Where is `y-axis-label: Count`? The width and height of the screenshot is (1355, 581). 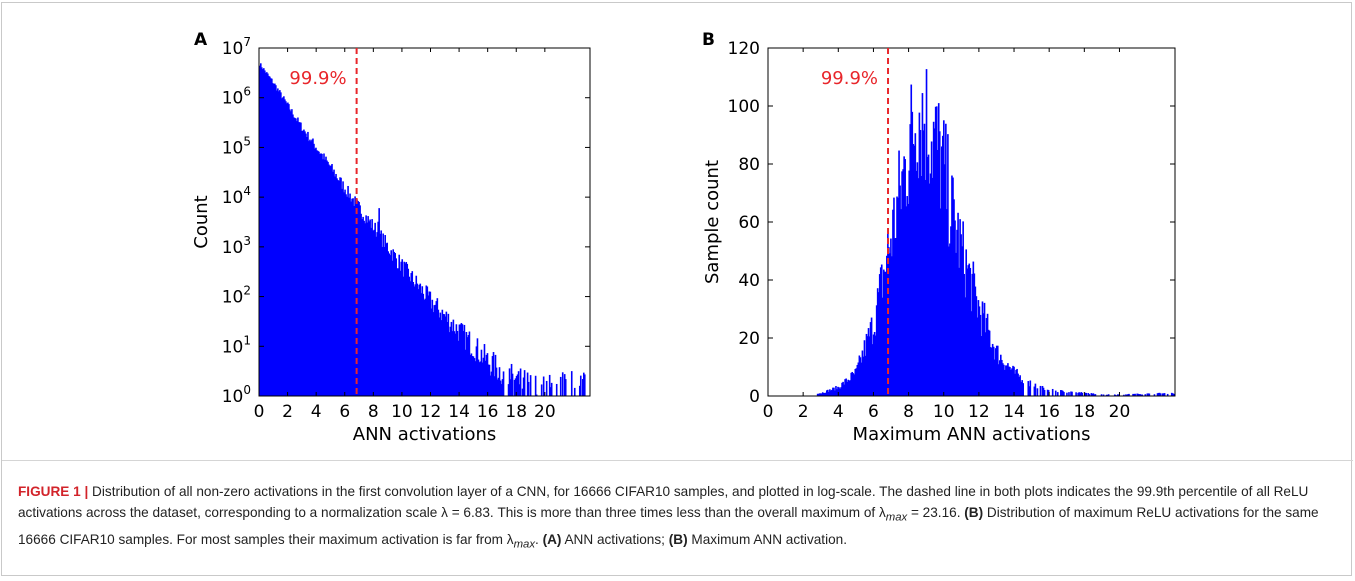 y-axis-label: Count is located at coordinates (201, 221).